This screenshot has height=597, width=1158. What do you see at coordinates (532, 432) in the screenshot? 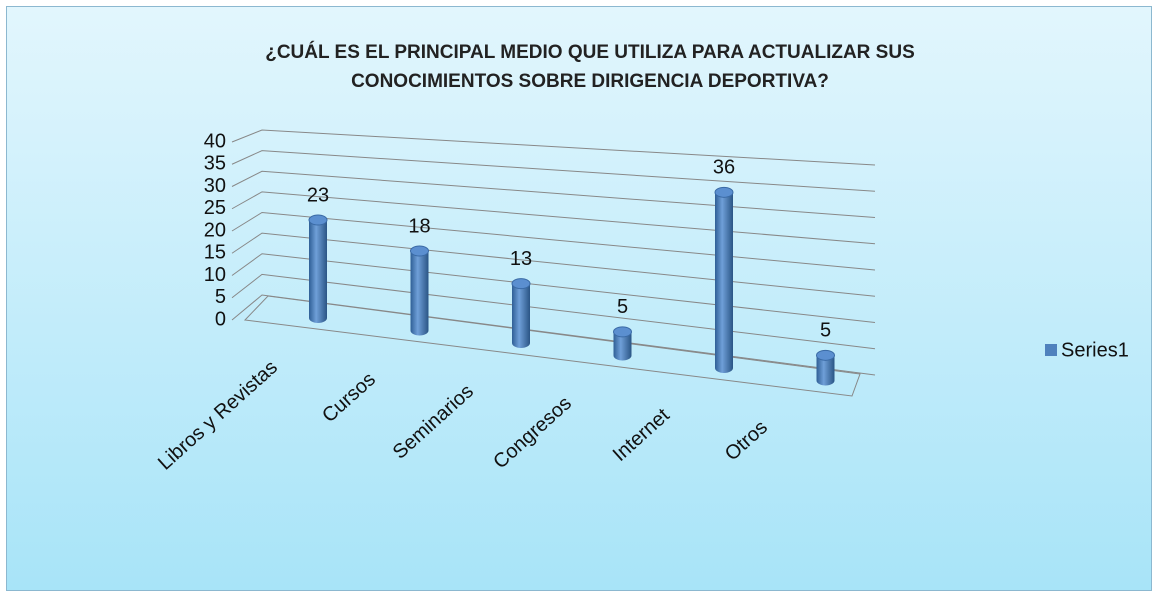
I see `x-tick-label: Congresos` at bounding box center [532, 432].